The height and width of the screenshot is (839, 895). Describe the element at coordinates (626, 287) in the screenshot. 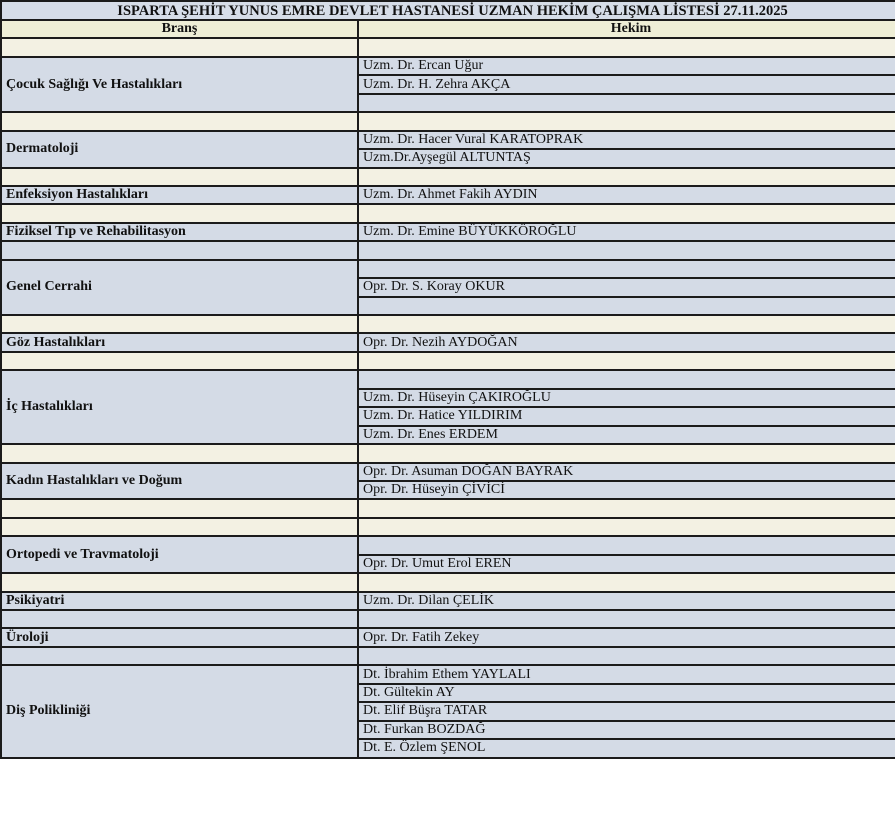

I see `doctor-cell: Opr. Dr. S. Koray OKUR` at that location.